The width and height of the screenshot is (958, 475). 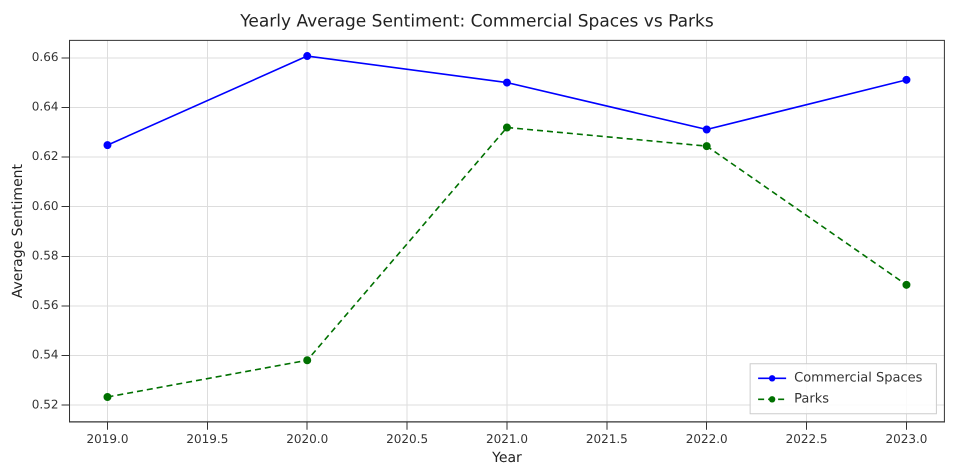 I want to click on x-tick-label: 2021.0, so click(x=507, y=439).